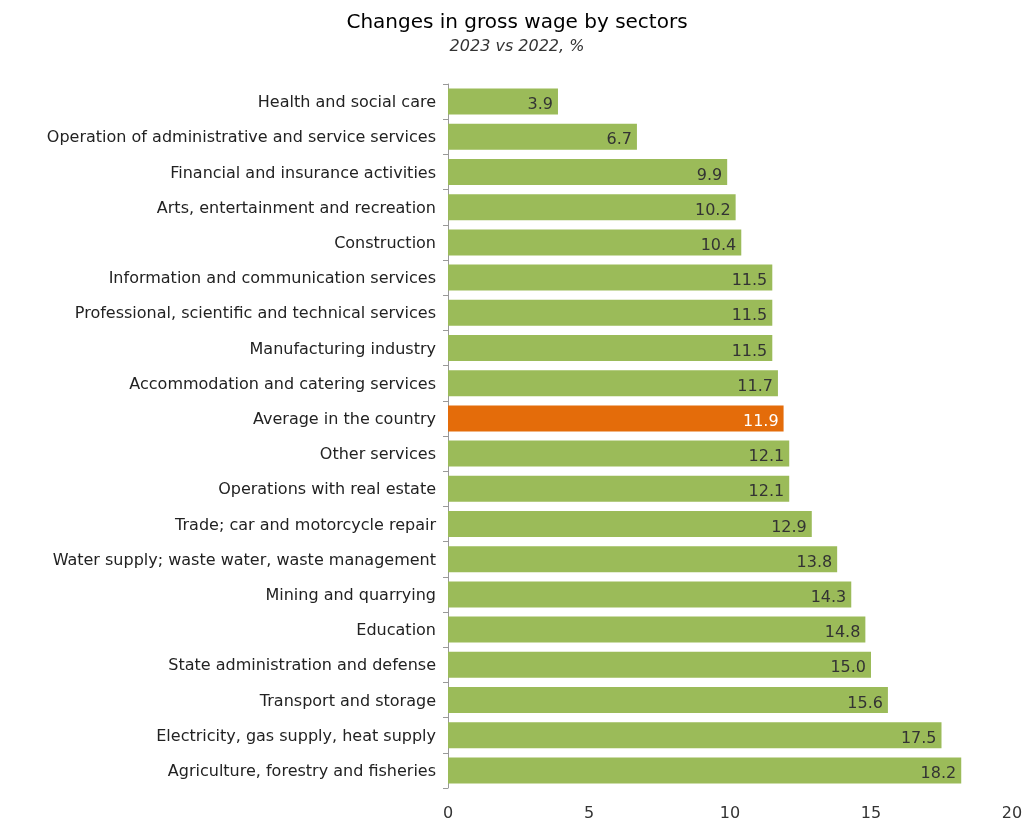 Image resolution: width=1034 pixels, height=828 pixels. Describe the element at coordinates (848, 667) in the screenshot. I see `data-label: 15.0` at that location.